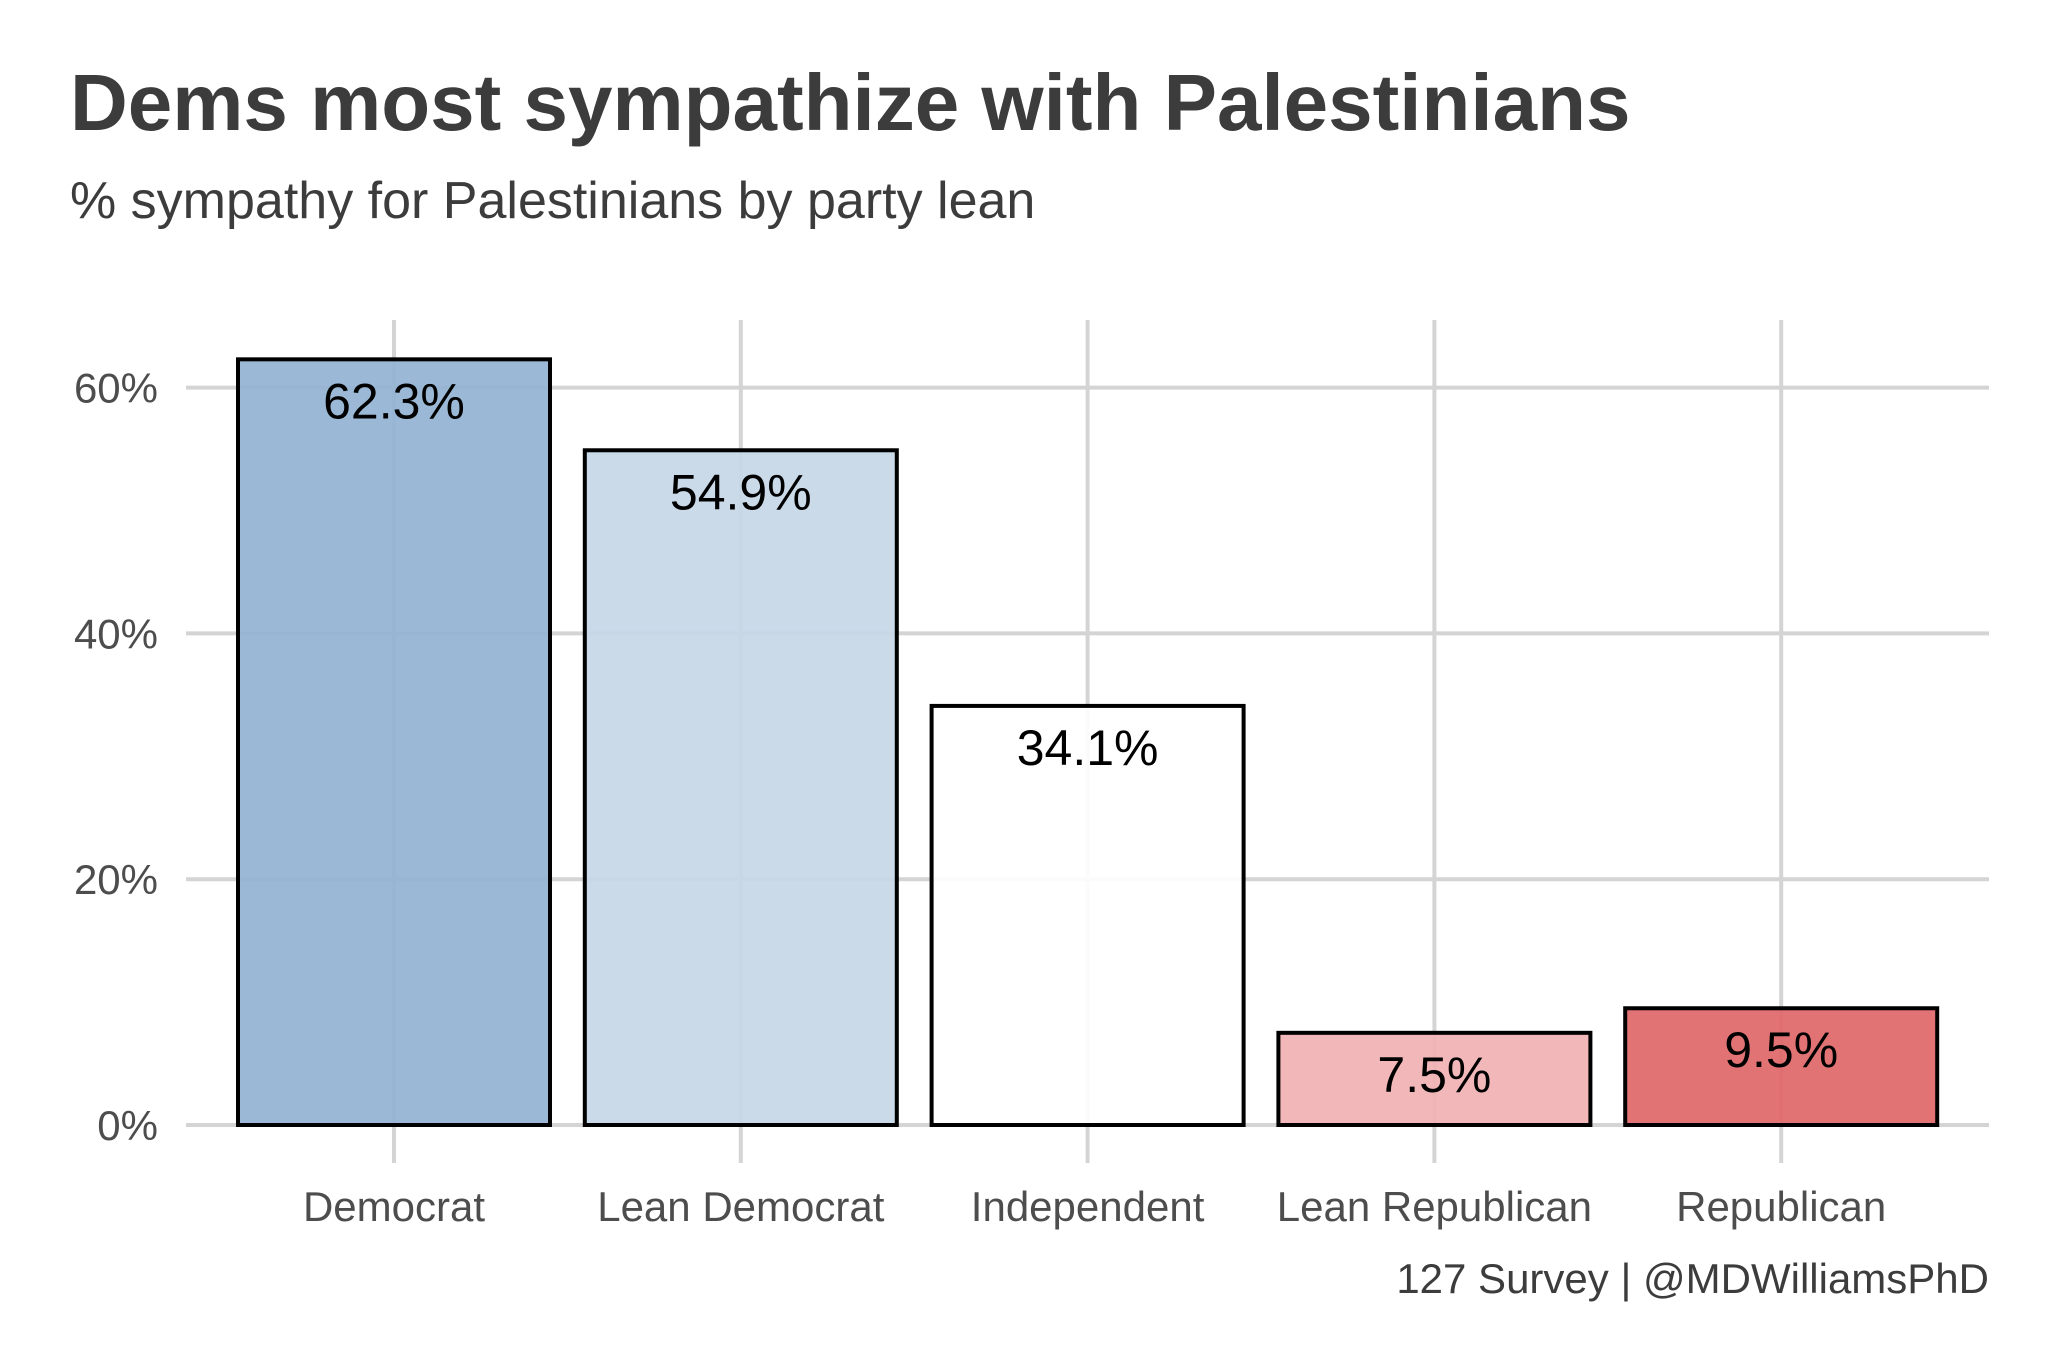 The height and width of the screenshot is (1365, 2048). I want to click on chart-caption: 127 Survey | @MDWilliamsPhD, so click(1692, 1278).